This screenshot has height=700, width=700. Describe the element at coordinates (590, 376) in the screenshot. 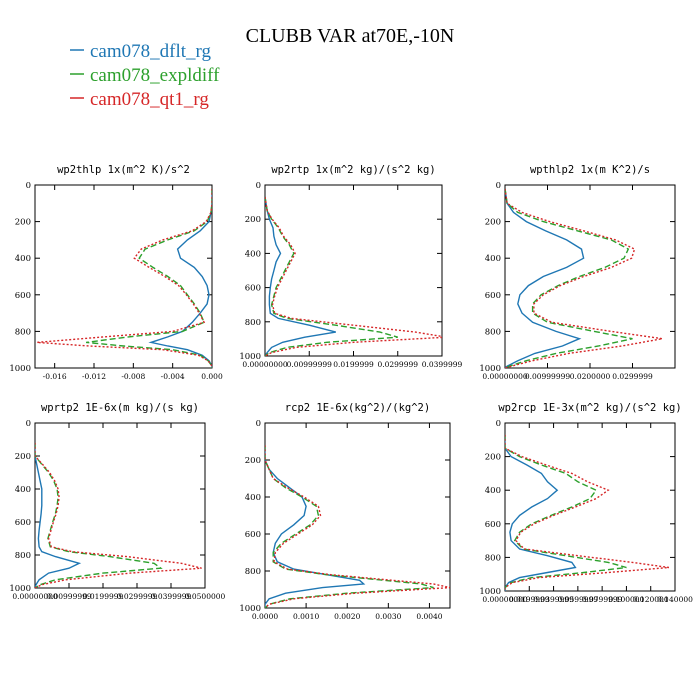

I see `x-tick-label: 0.0200000` at that location.